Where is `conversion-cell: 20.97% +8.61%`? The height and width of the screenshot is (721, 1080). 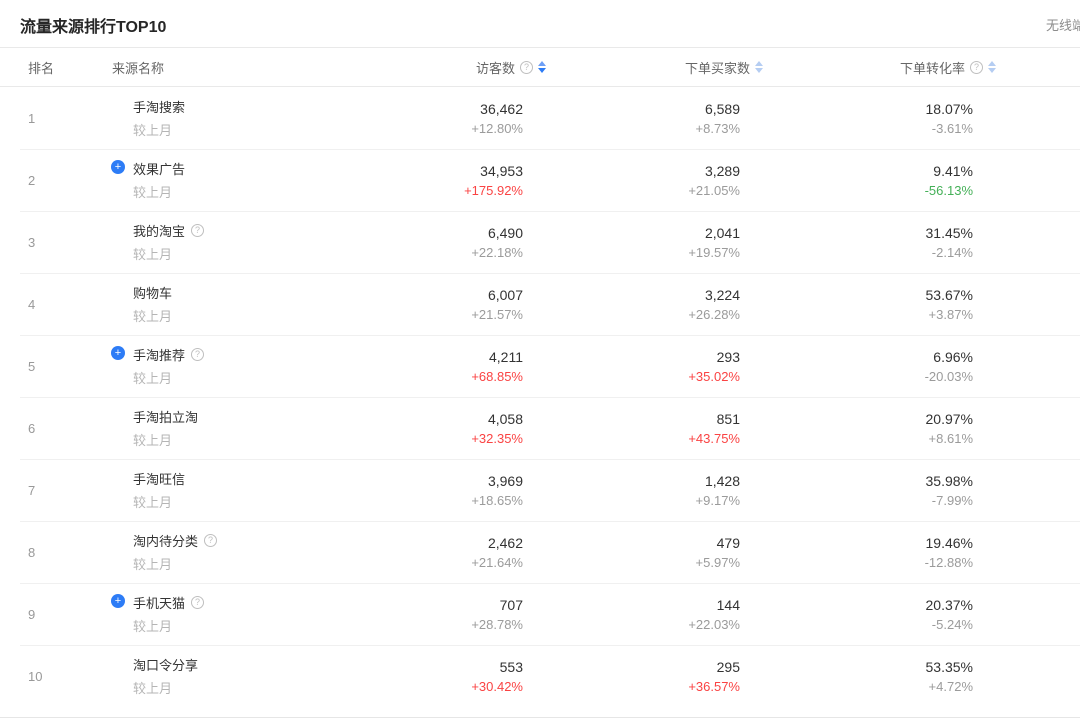 conversion-cell: 20.97% +8.61% is located at coordinates (856, 428).